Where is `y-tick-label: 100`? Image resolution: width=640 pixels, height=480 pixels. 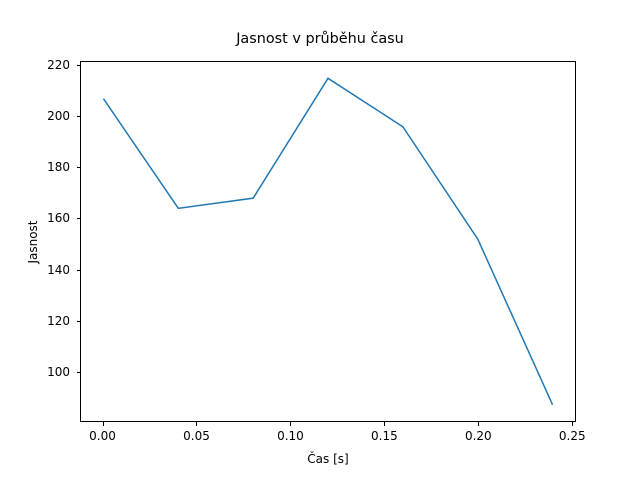
y-tick-label: 100 is located at coordinates (58, 372).